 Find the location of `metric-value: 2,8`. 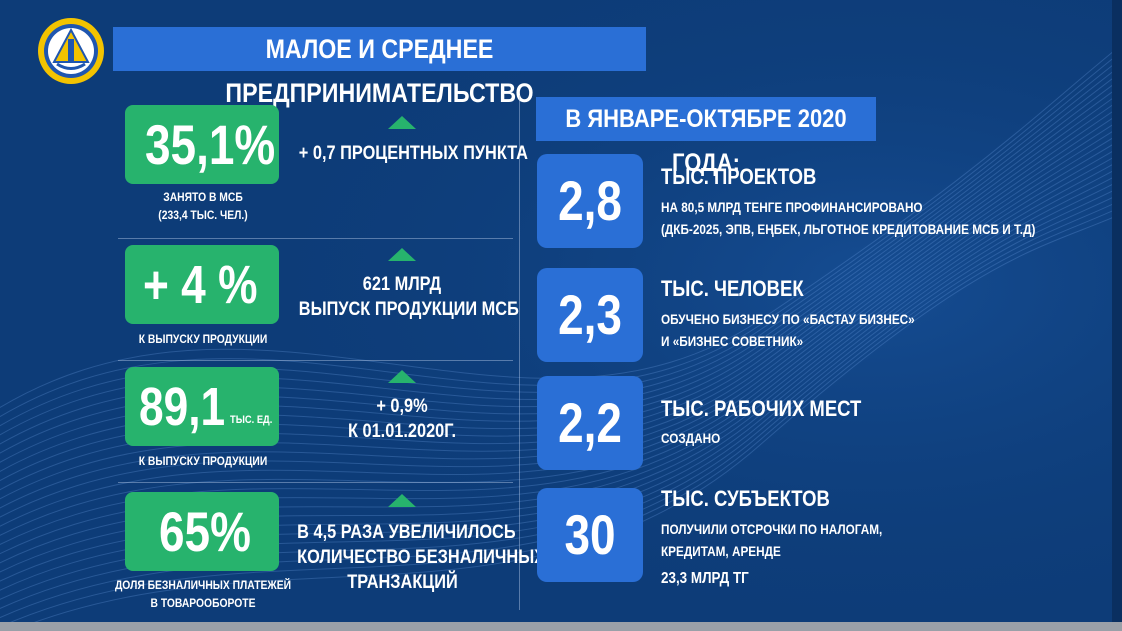

metric-value: 2,8 is located at coordinates (590, 200).